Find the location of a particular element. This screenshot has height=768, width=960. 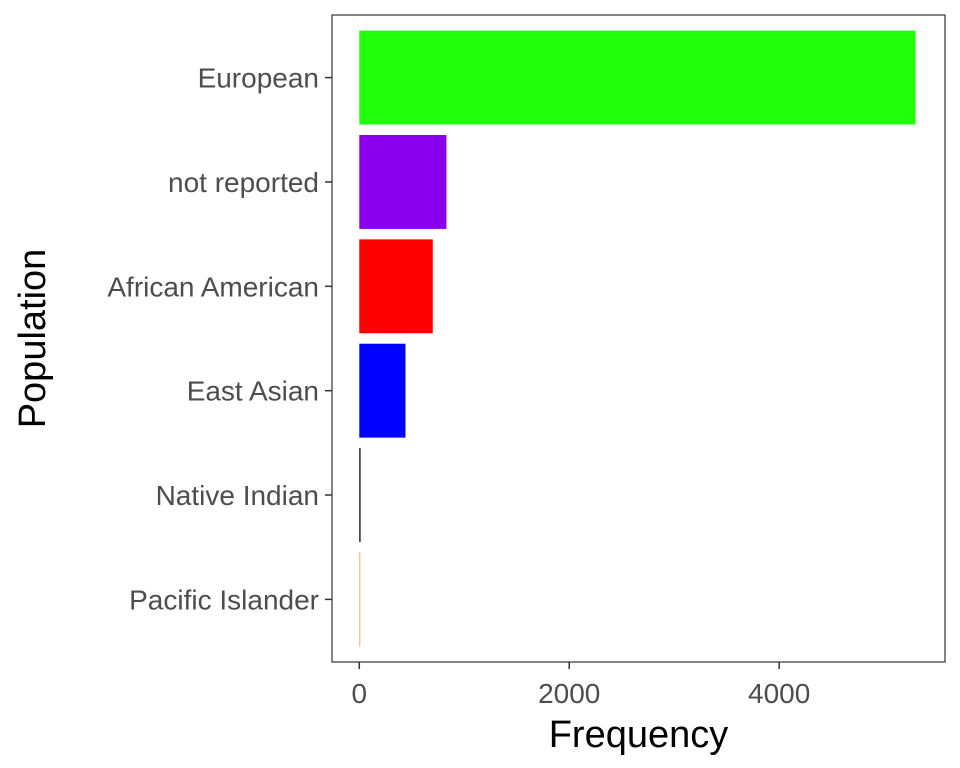

y-tick-label: Native Indian is located at coordinates (237, 495).